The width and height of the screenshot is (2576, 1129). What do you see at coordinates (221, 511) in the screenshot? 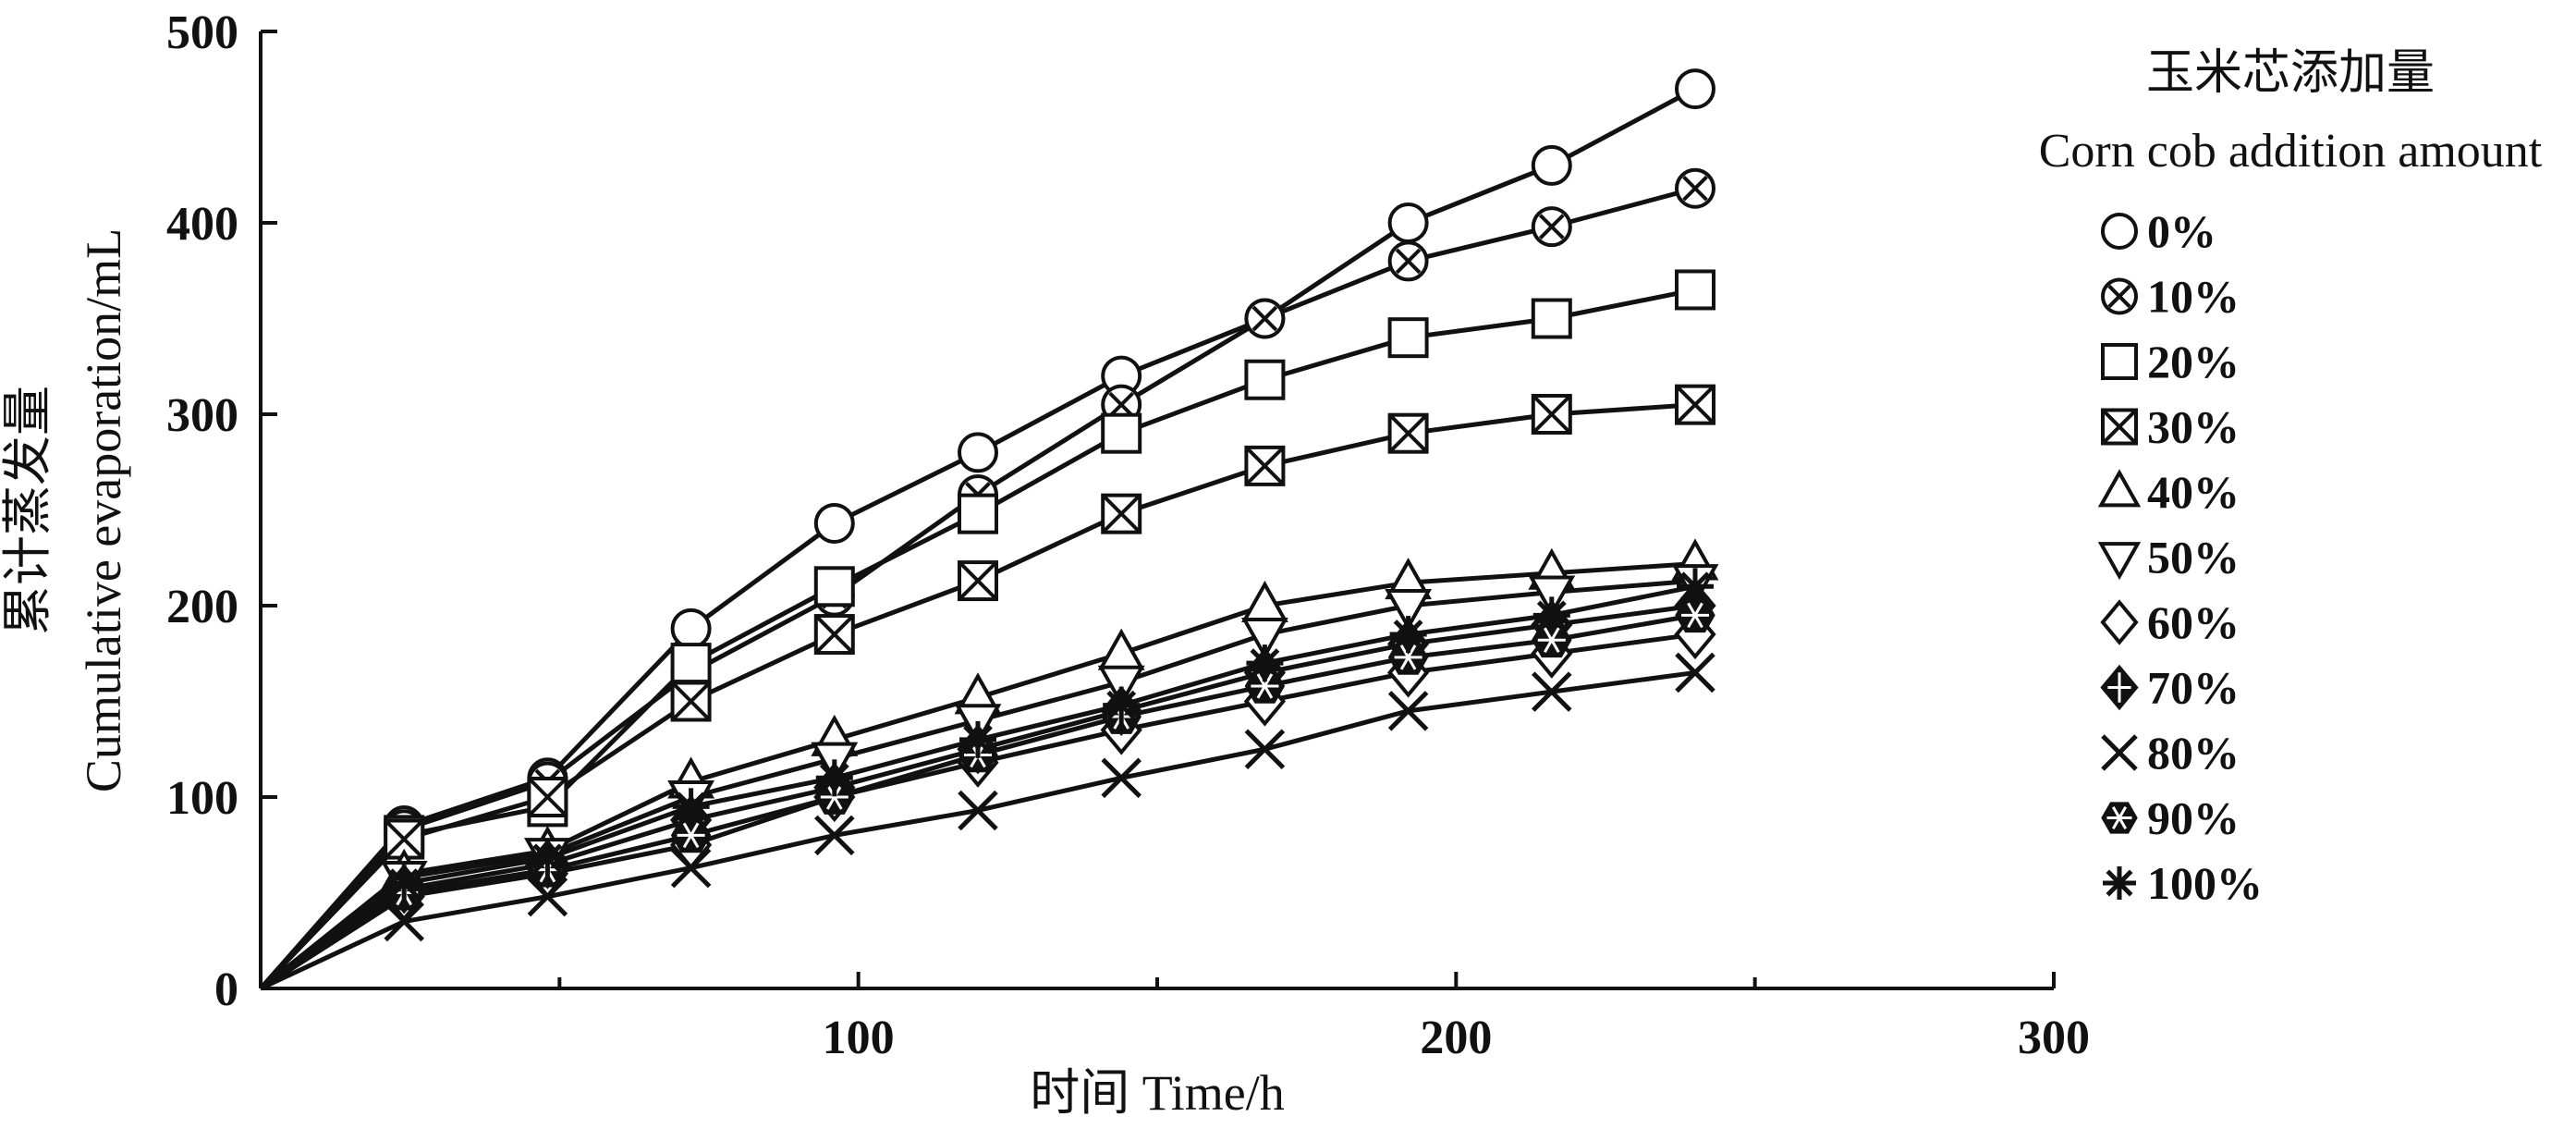
I see `y-ticks: 0 100 200 300 400 500` at bounding box center [221, 511].